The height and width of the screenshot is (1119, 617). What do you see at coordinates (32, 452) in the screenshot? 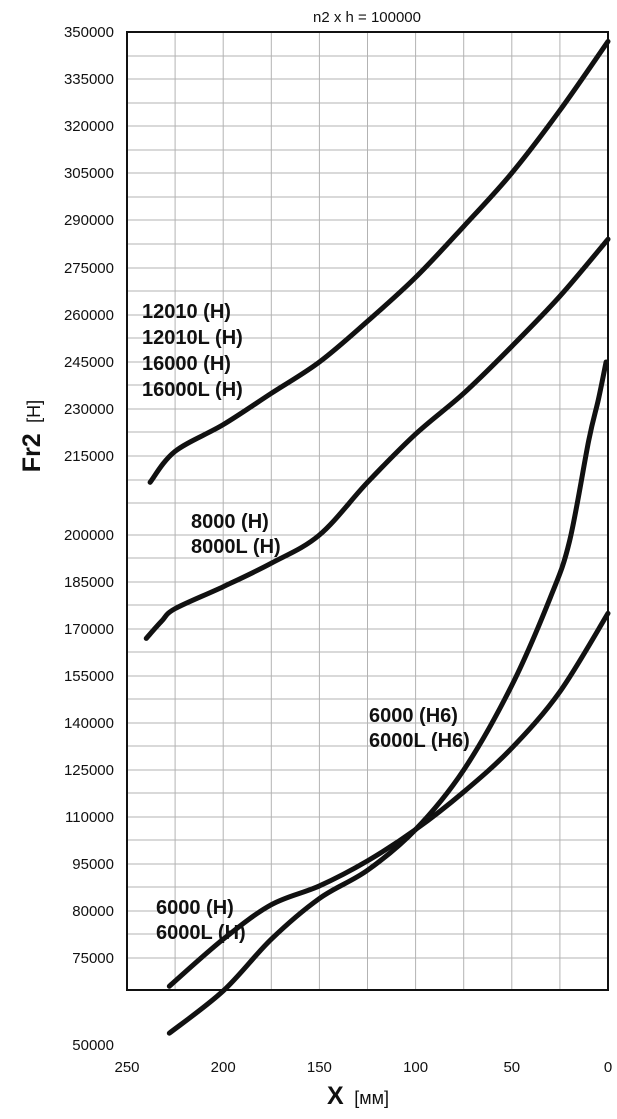
I see `y-axis-label: Fr2` at bounding box center [32, 452].